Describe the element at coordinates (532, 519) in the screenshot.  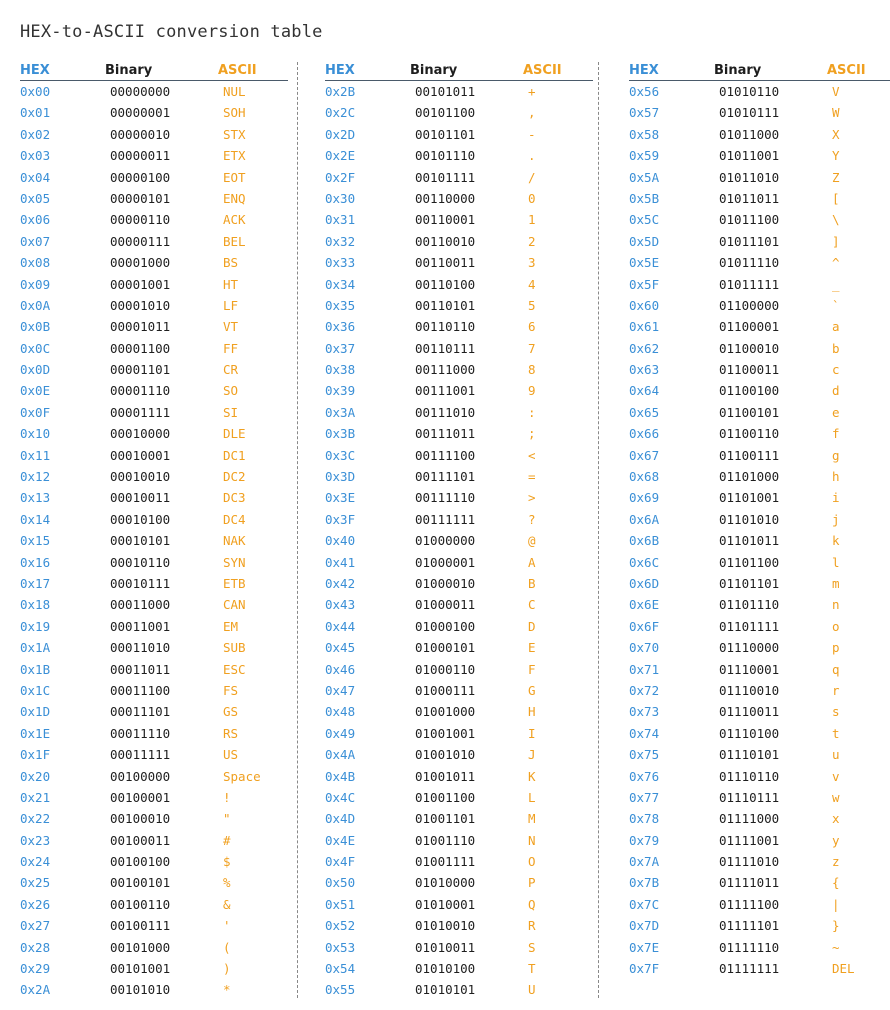
I see `ascii-cell: ?` at that location.